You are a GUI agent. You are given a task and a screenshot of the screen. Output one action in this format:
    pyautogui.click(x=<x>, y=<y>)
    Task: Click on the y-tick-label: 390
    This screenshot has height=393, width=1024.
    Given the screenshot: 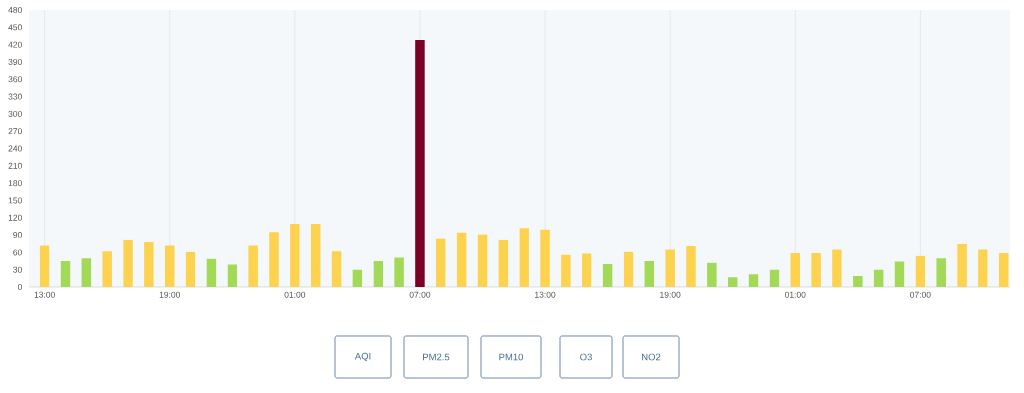 What is the action you would take?
    pyautogui.click(x=15, y=61)
    